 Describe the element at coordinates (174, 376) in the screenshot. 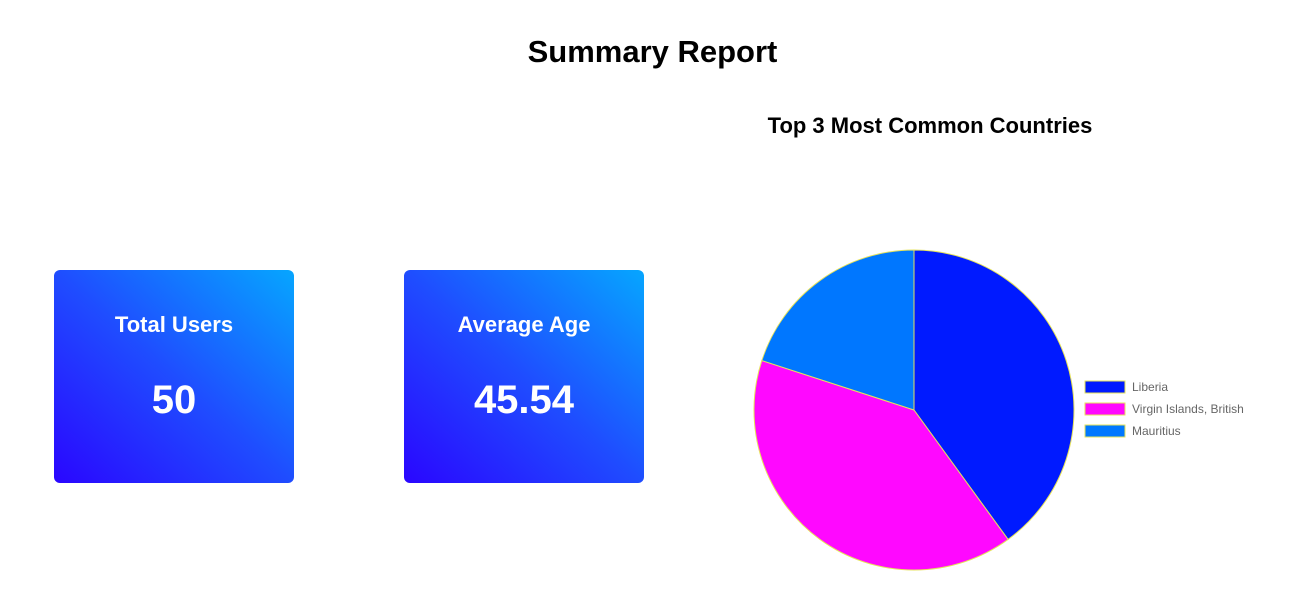

I see `total-users-card: Total Users 50` at that location.